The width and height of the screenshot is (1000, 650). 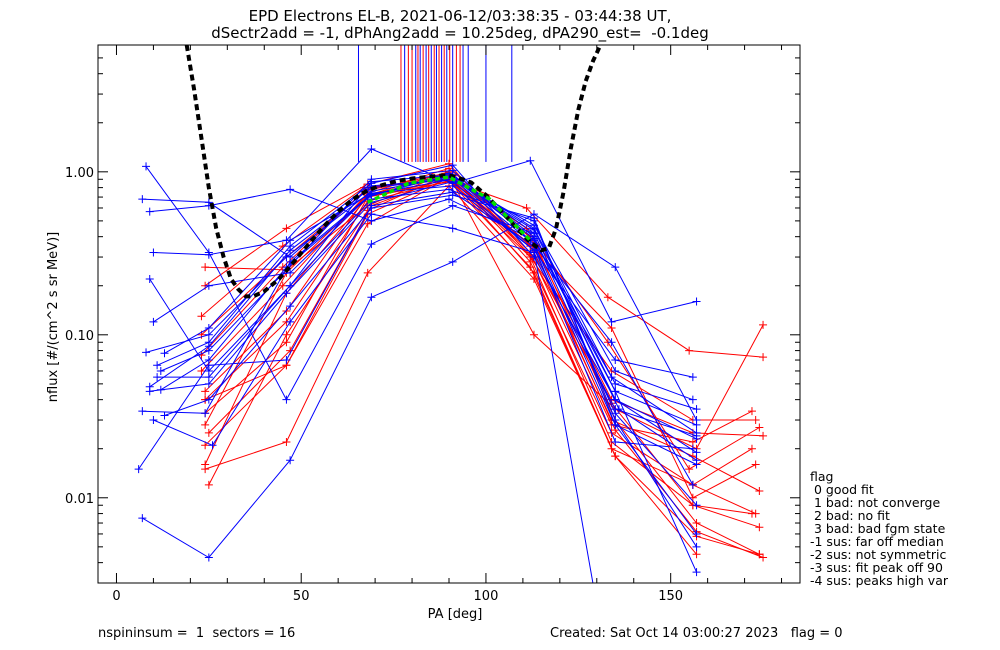 I want to click on x-axis-label: PA [deg], so click(x=455, y=614).